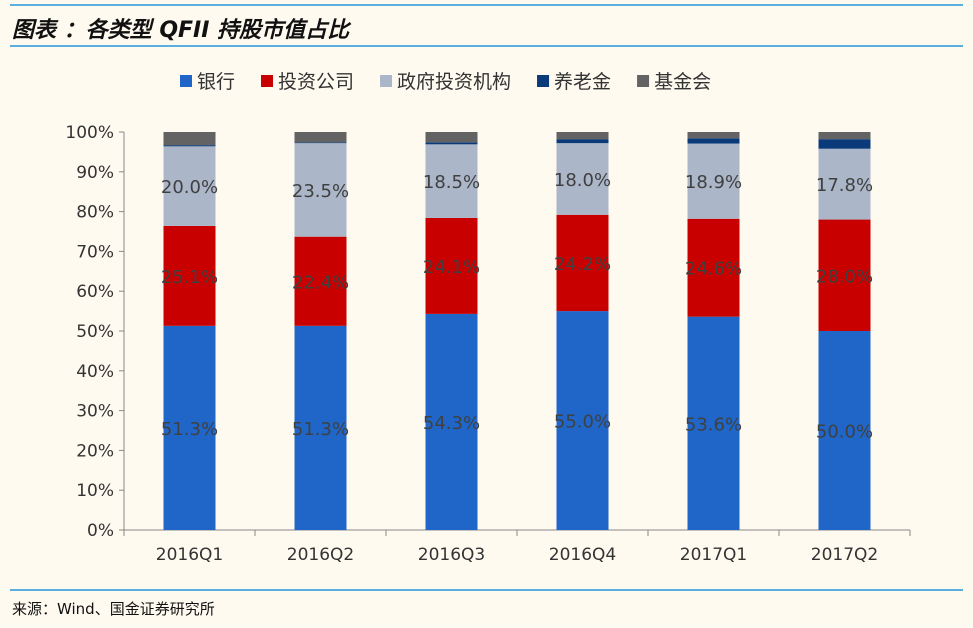 The height and width of the screenshot is (628, 973). I want to click on data-label: 24.2%, so click(582, 264).